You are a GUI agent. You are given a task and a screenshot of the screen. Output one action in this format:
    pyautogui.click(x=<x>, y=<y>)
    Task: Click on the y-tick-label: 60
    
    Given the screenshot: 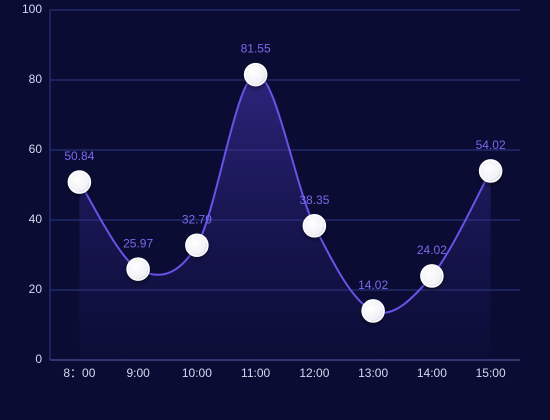 What is the action you would take?
    pyautogui.click(x=36, y=149)
    